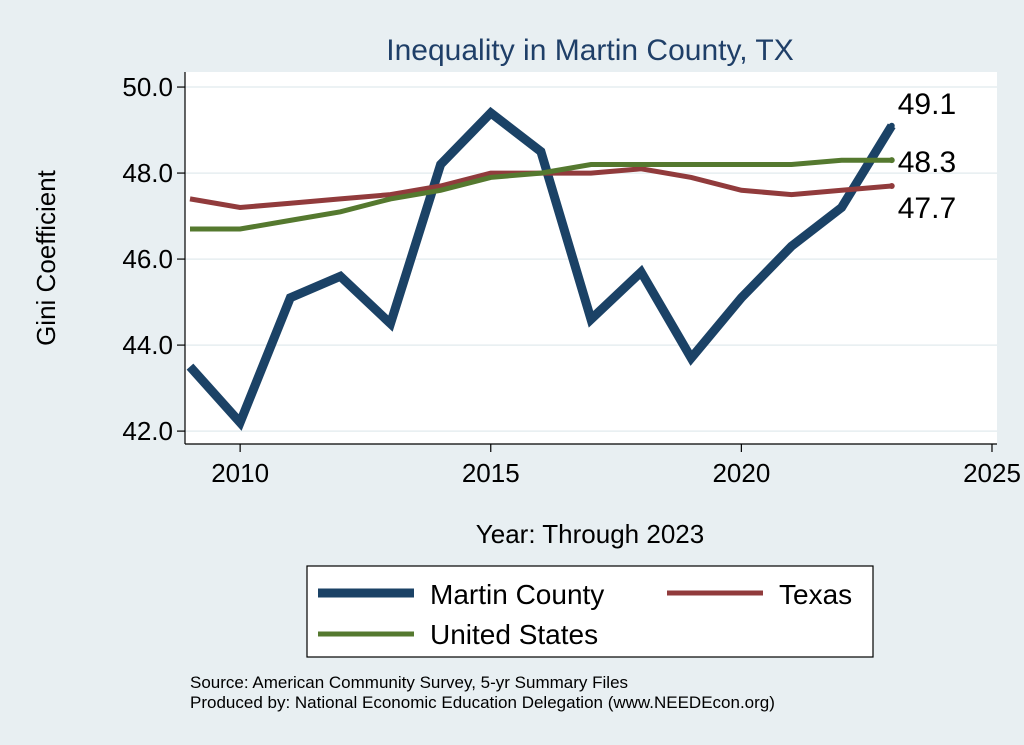 The width and height of the screenshot is (1024, 745). What do you see at coordinates (741, 473) in the screenshot?
I see `x-tick-label: 2020` at bounding box center [741, 473].